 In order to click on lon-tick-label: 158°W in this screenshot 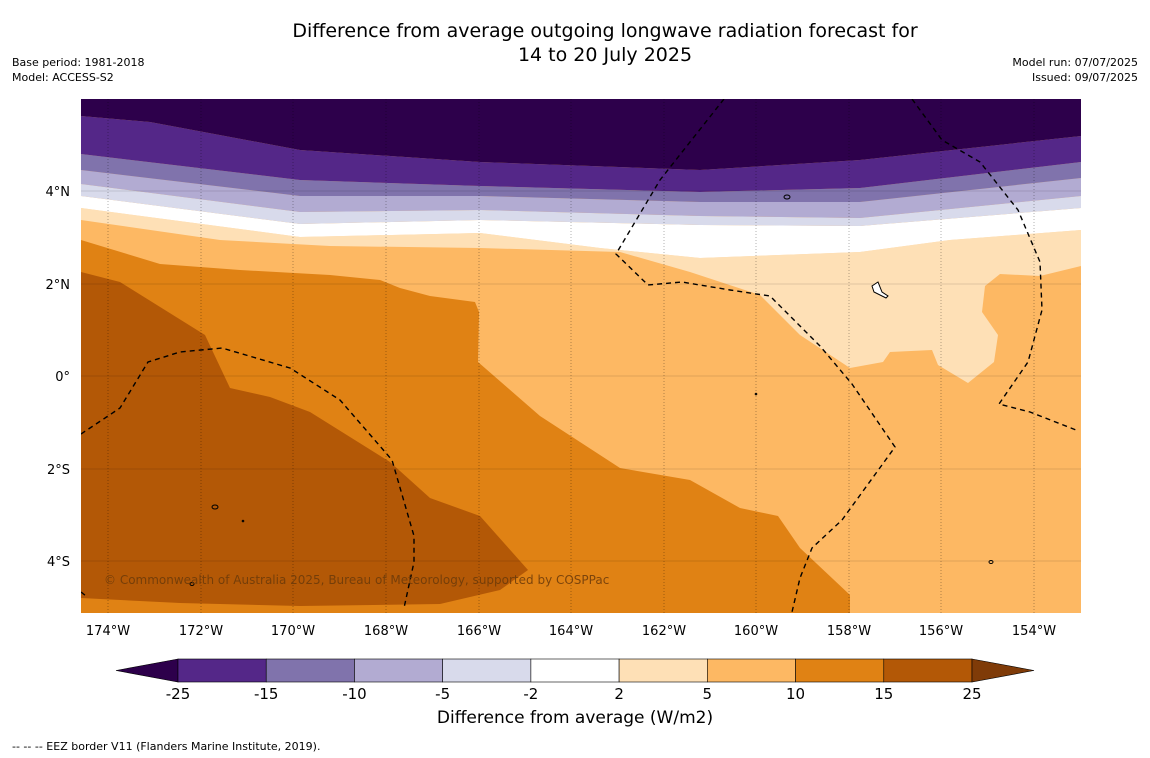, I will do `click(849, 631)`.